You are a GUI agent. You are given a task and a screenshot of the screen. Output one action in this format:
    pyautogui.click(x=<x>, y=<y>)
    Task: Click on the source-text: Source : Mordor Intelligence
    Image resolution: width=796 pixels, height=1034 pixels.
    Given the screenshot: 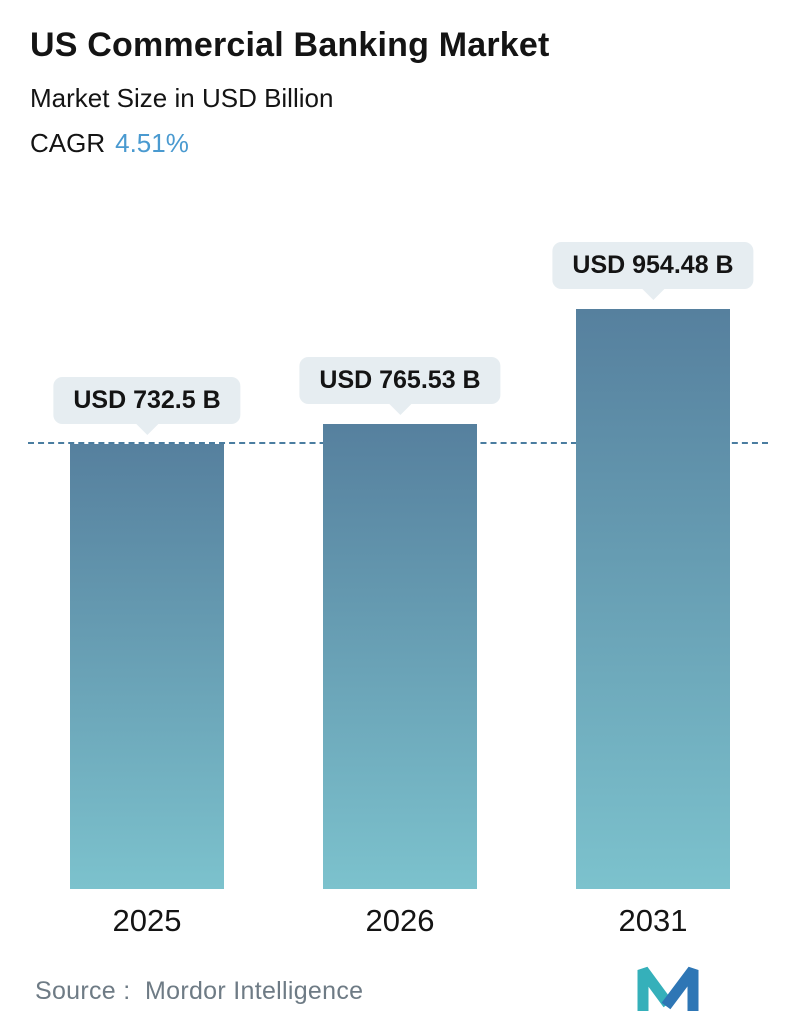 What is the action you would take?
    pyautogui.click(x=199, y=991)
    